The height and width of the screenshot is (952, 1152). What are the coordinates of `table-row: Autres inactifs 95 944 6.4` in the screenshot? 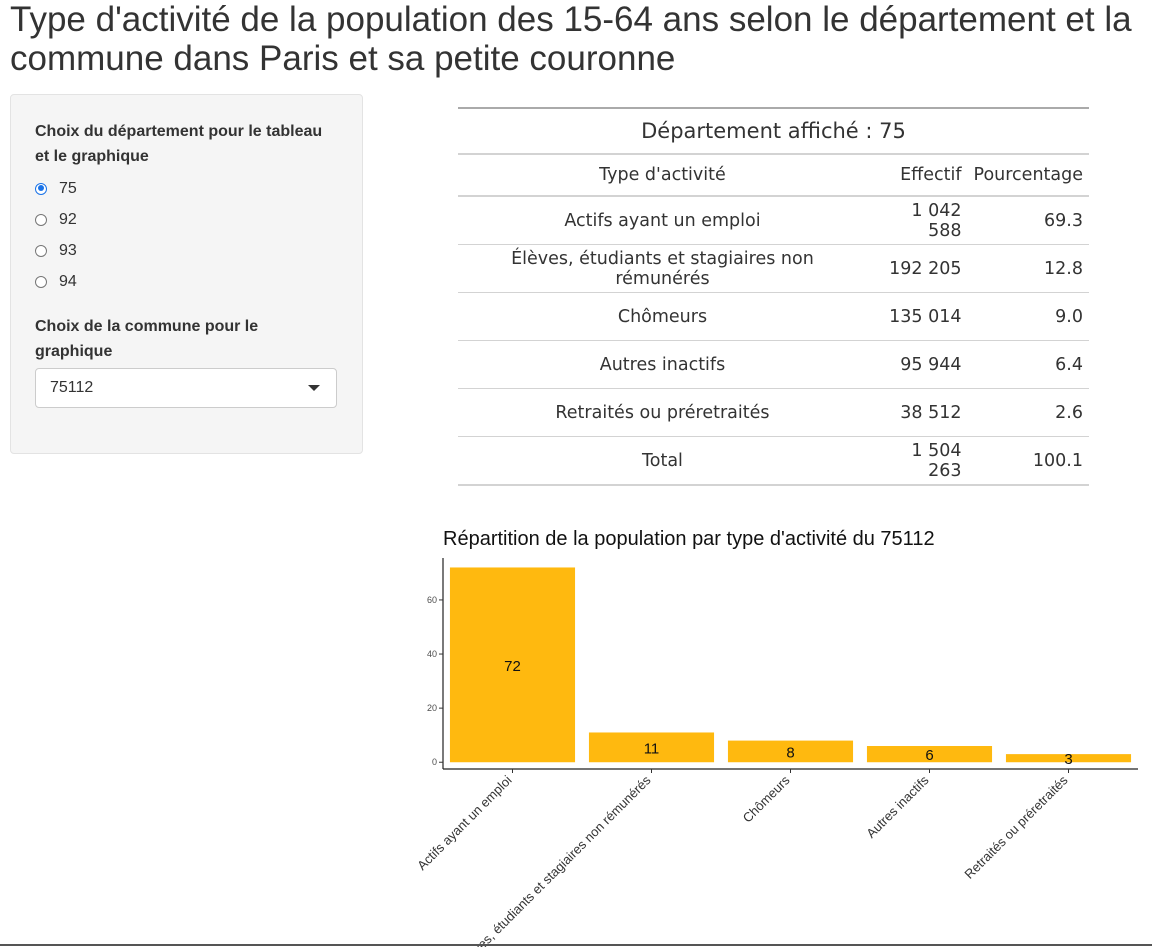 It's located at (773, 364).